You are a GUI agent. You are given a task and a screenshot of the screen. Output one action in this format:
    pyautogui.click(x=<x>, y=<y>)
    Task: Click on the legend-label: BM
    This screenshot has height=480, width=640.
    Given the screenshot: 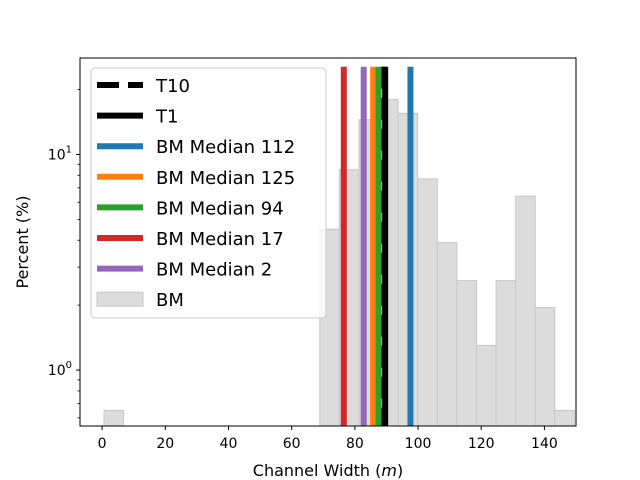 What is the action you would take?
    pyautogui.click(x=170, y=300)
    